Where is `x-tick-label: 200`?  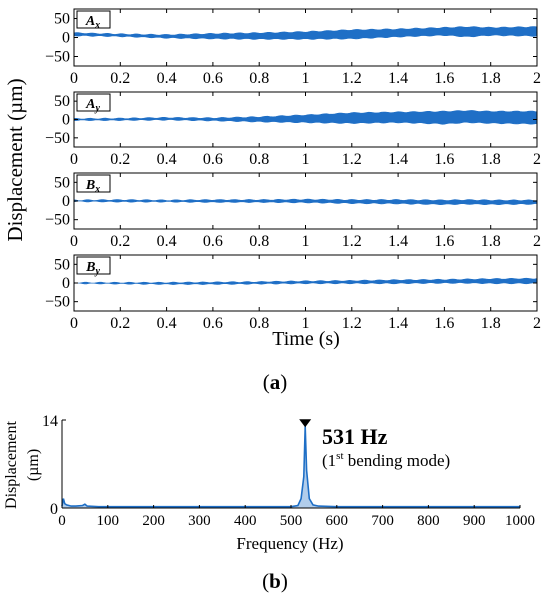
x-tick-label: 200 is located at coordinates (153, 521).